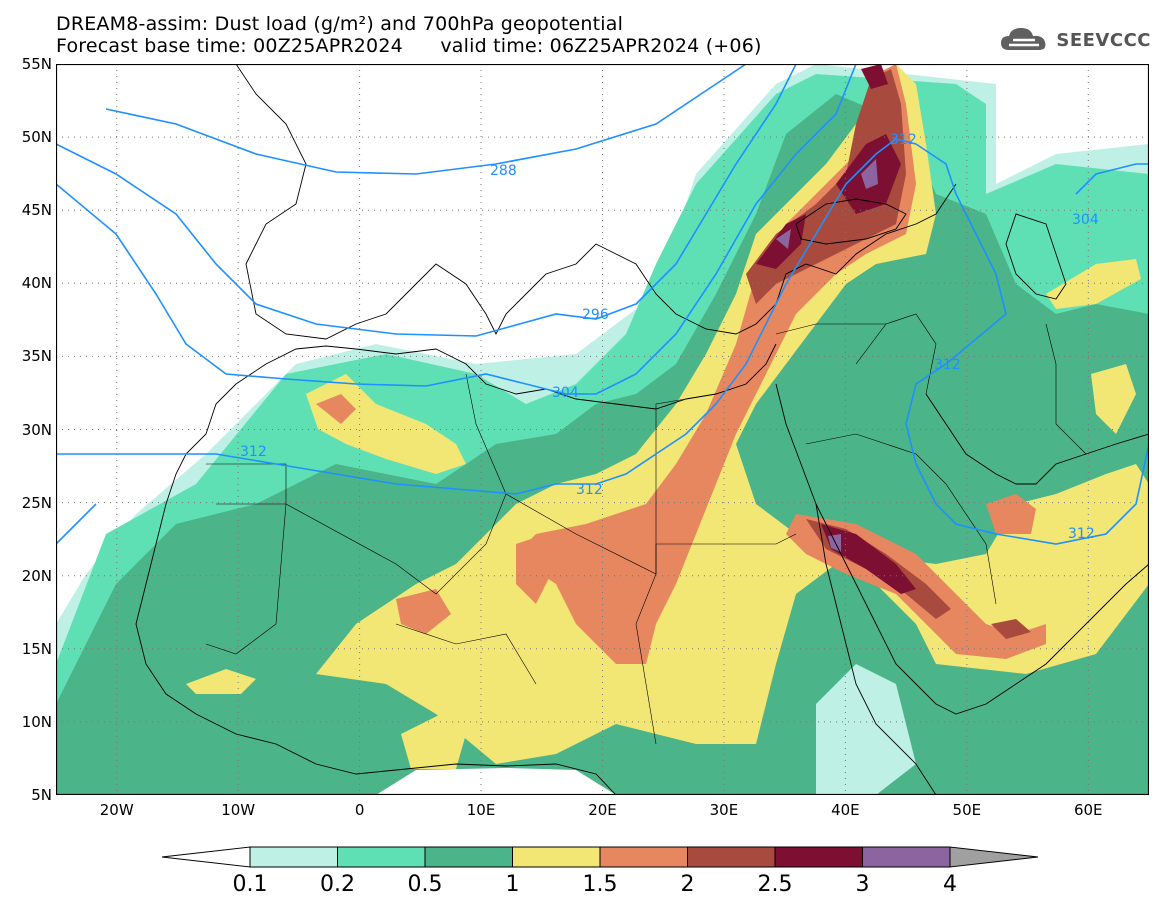  What do you see at coordinates (967, 810) in the screenshot?
I see `lon-tick-label: 50E` at bounding box center [967, 810].